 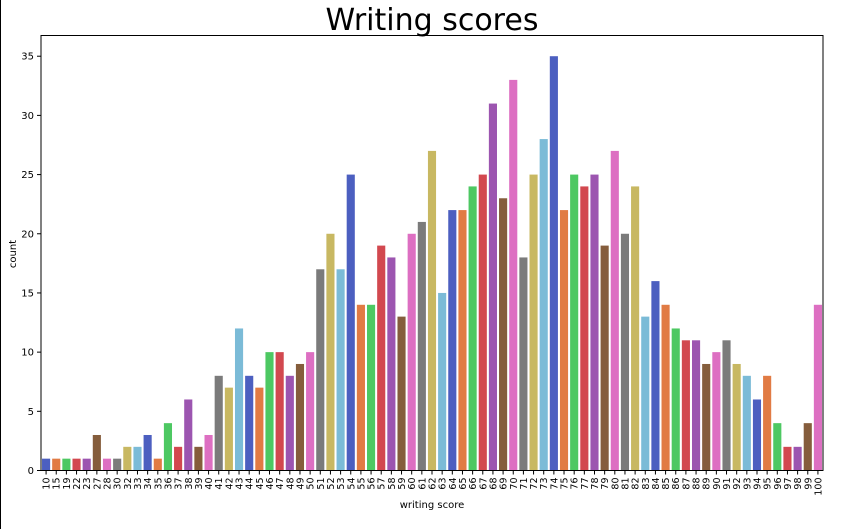 What do you see at coordinates (138, 484) in the screenshot?
I see `x-tick-label-33: 33` at bounding box center [138, 484].